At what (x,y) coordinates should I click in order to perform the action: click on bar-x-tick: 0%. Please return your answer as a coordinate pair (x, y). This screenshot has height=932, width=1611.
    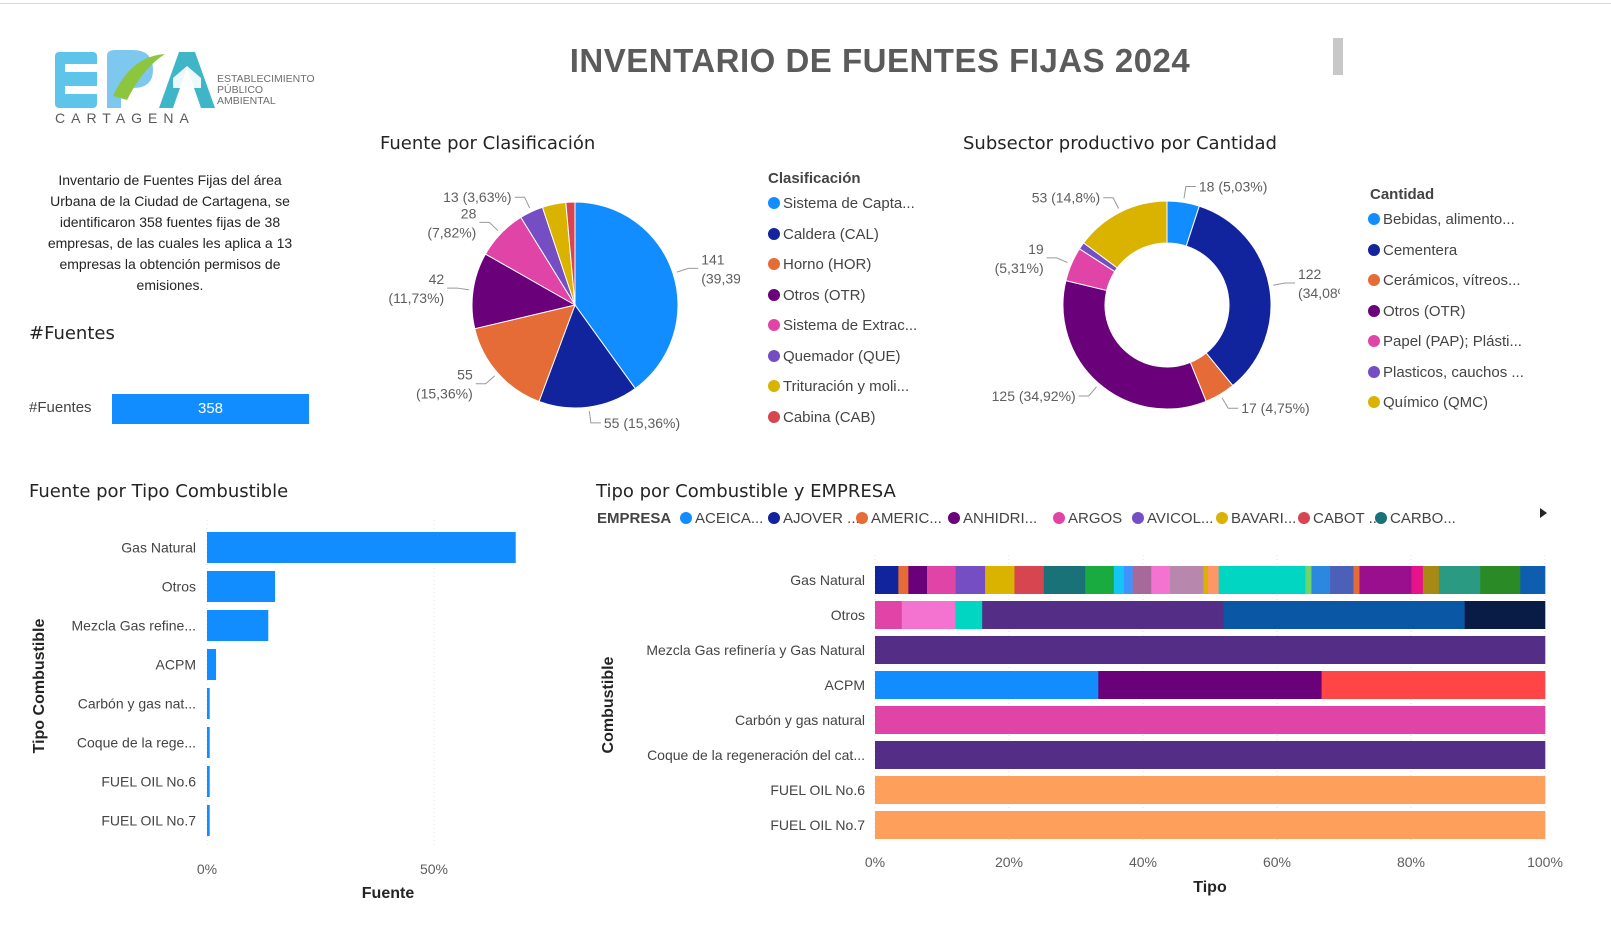
    Looking at the image, I should click on (207, 869).